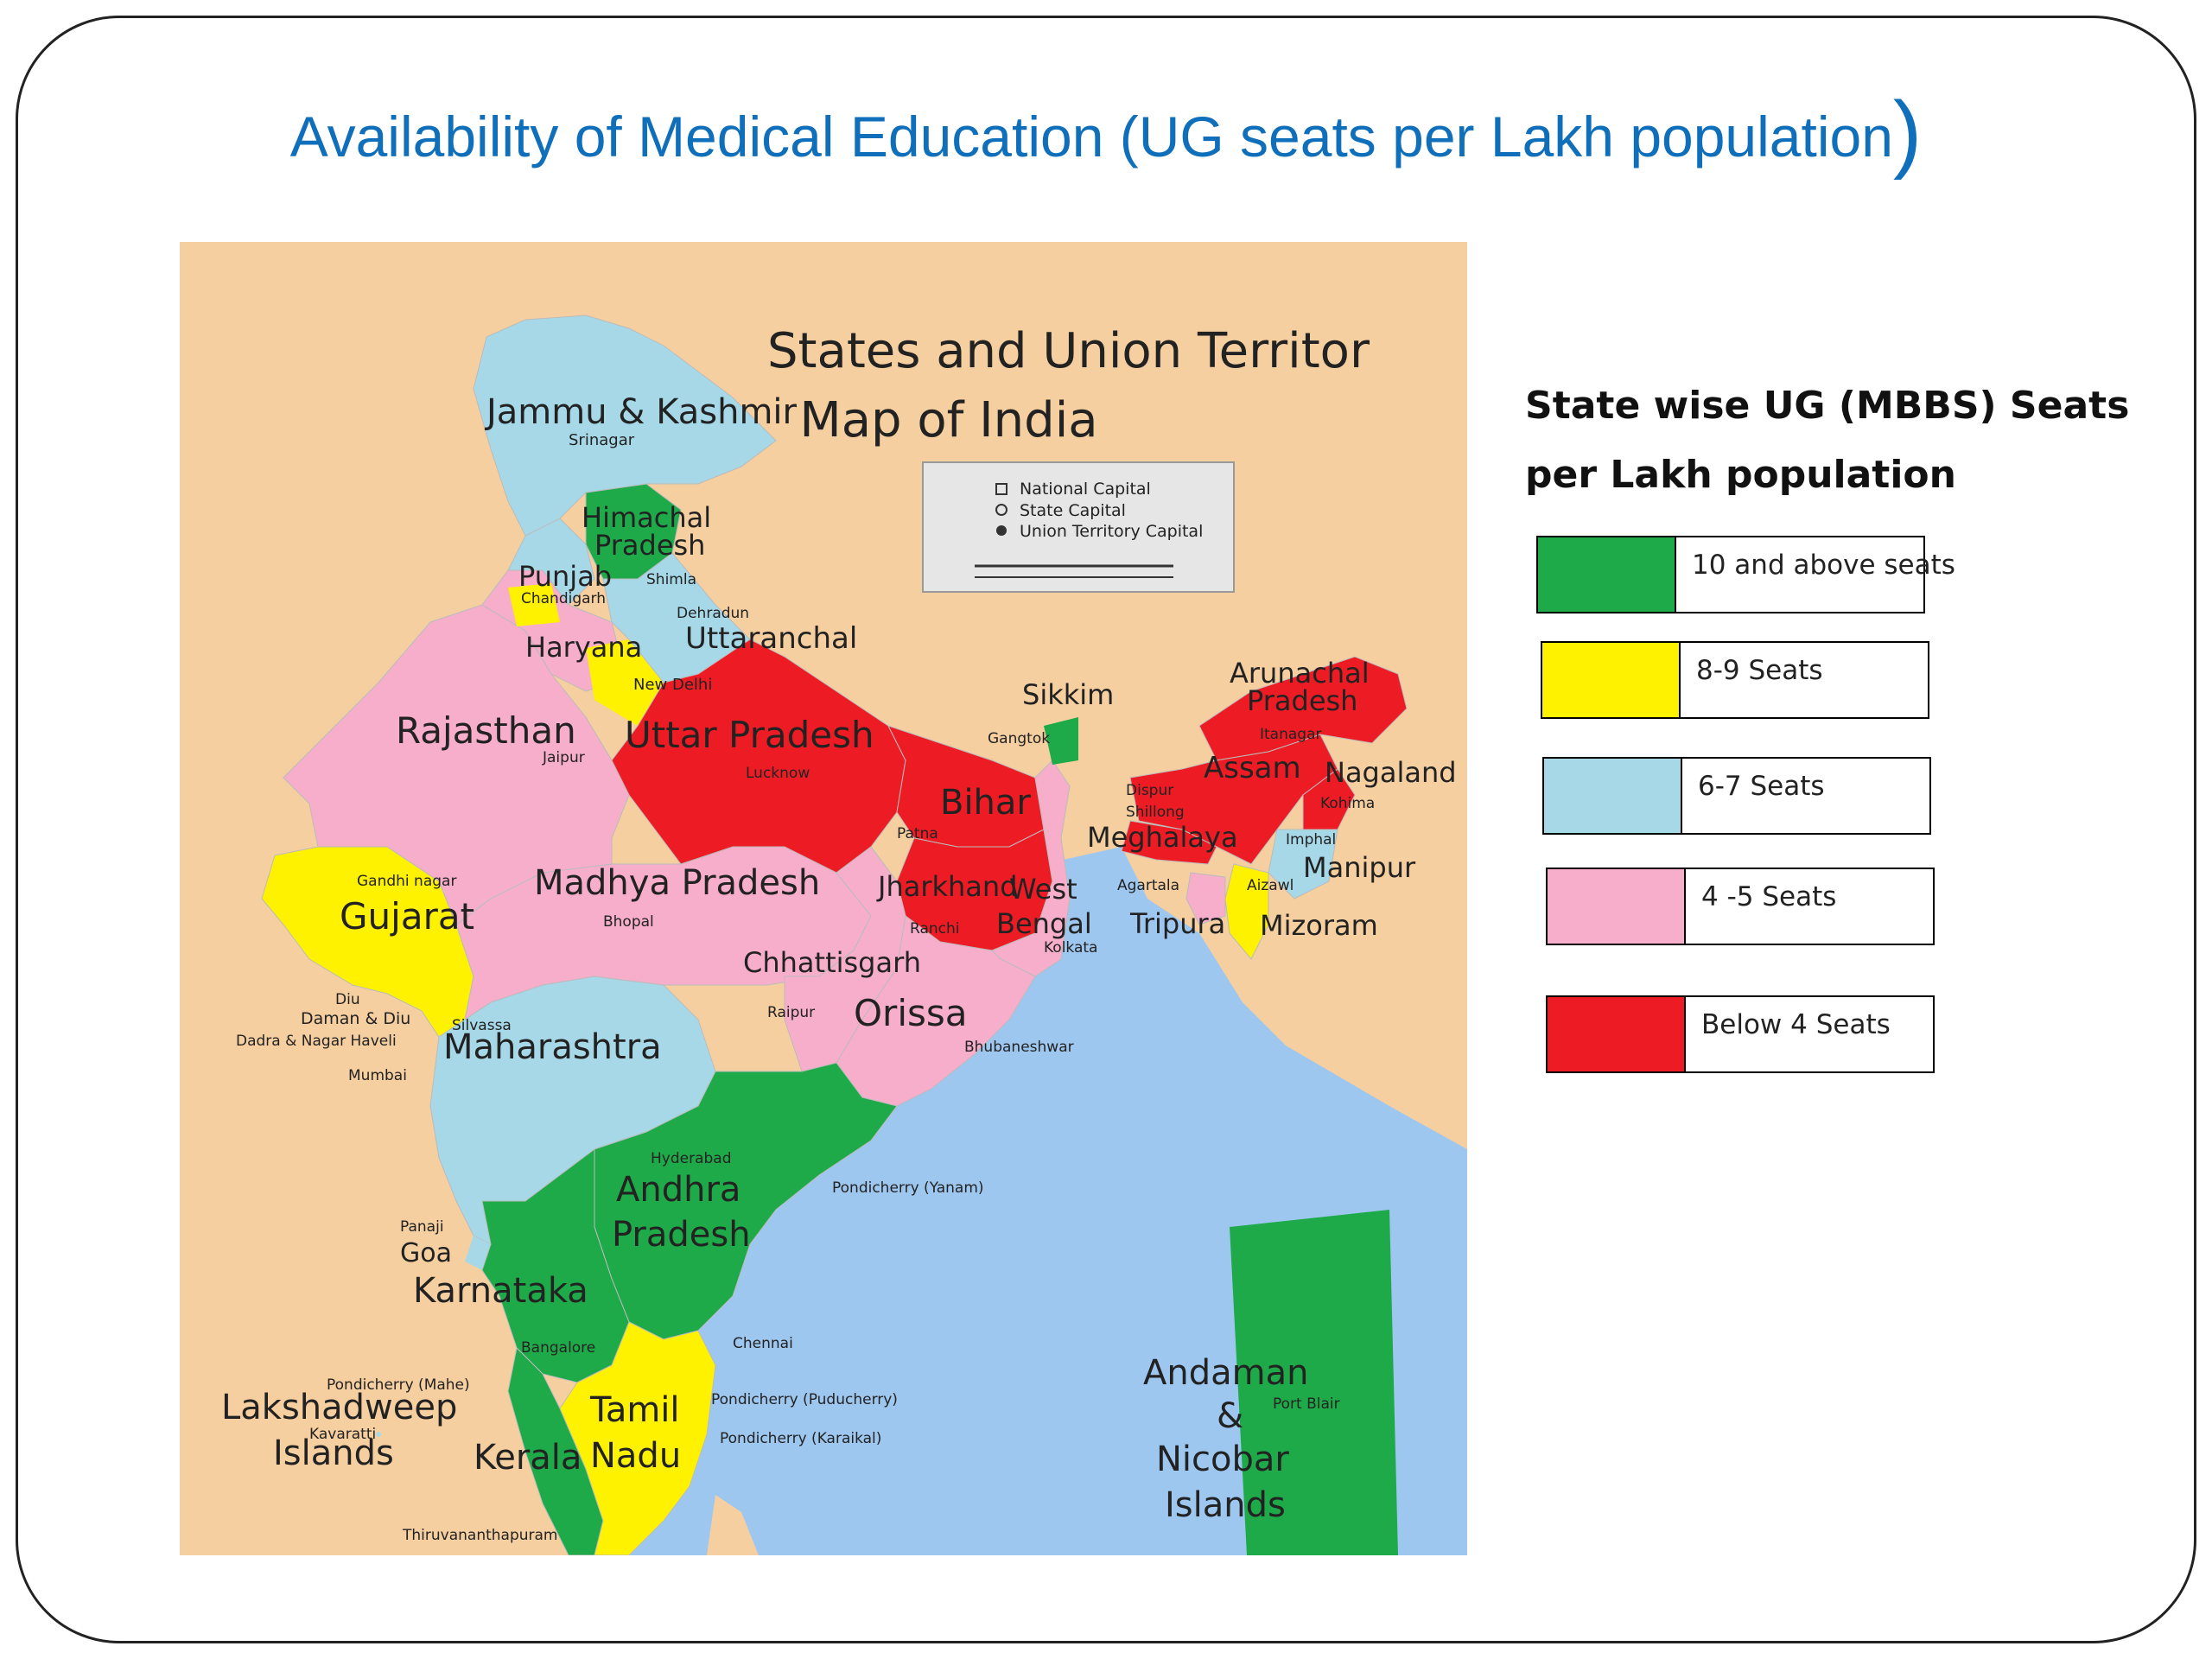 The image size is (2212, 1659). What do you see at coordinates (691, 1158) in the screenshot?
I see `label-hyderabad: Hyderabad` at bounding box center [691, 1158].